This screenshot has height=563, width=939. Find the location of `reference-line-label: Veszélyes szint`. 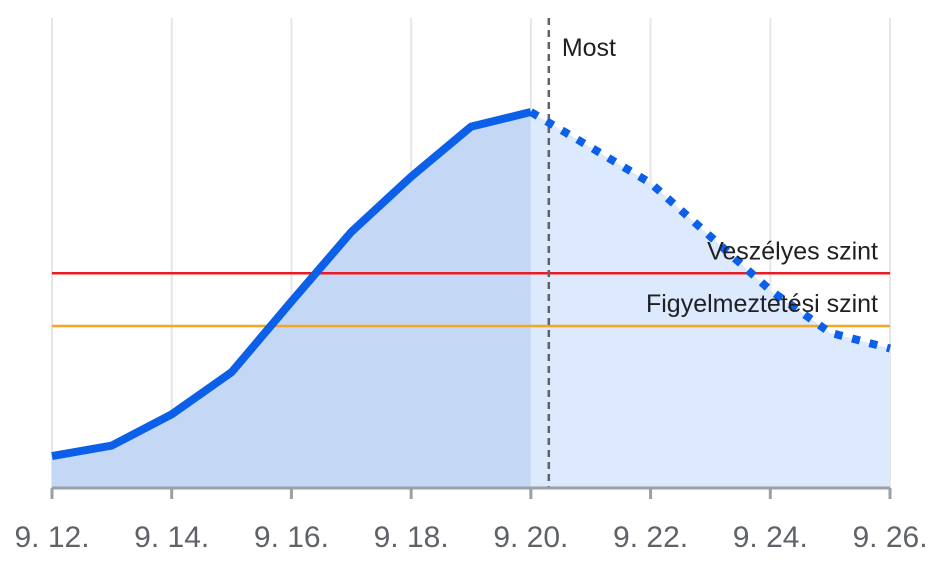

reference-line-label: Veszélyes szint is located at coordinates (792, 251).